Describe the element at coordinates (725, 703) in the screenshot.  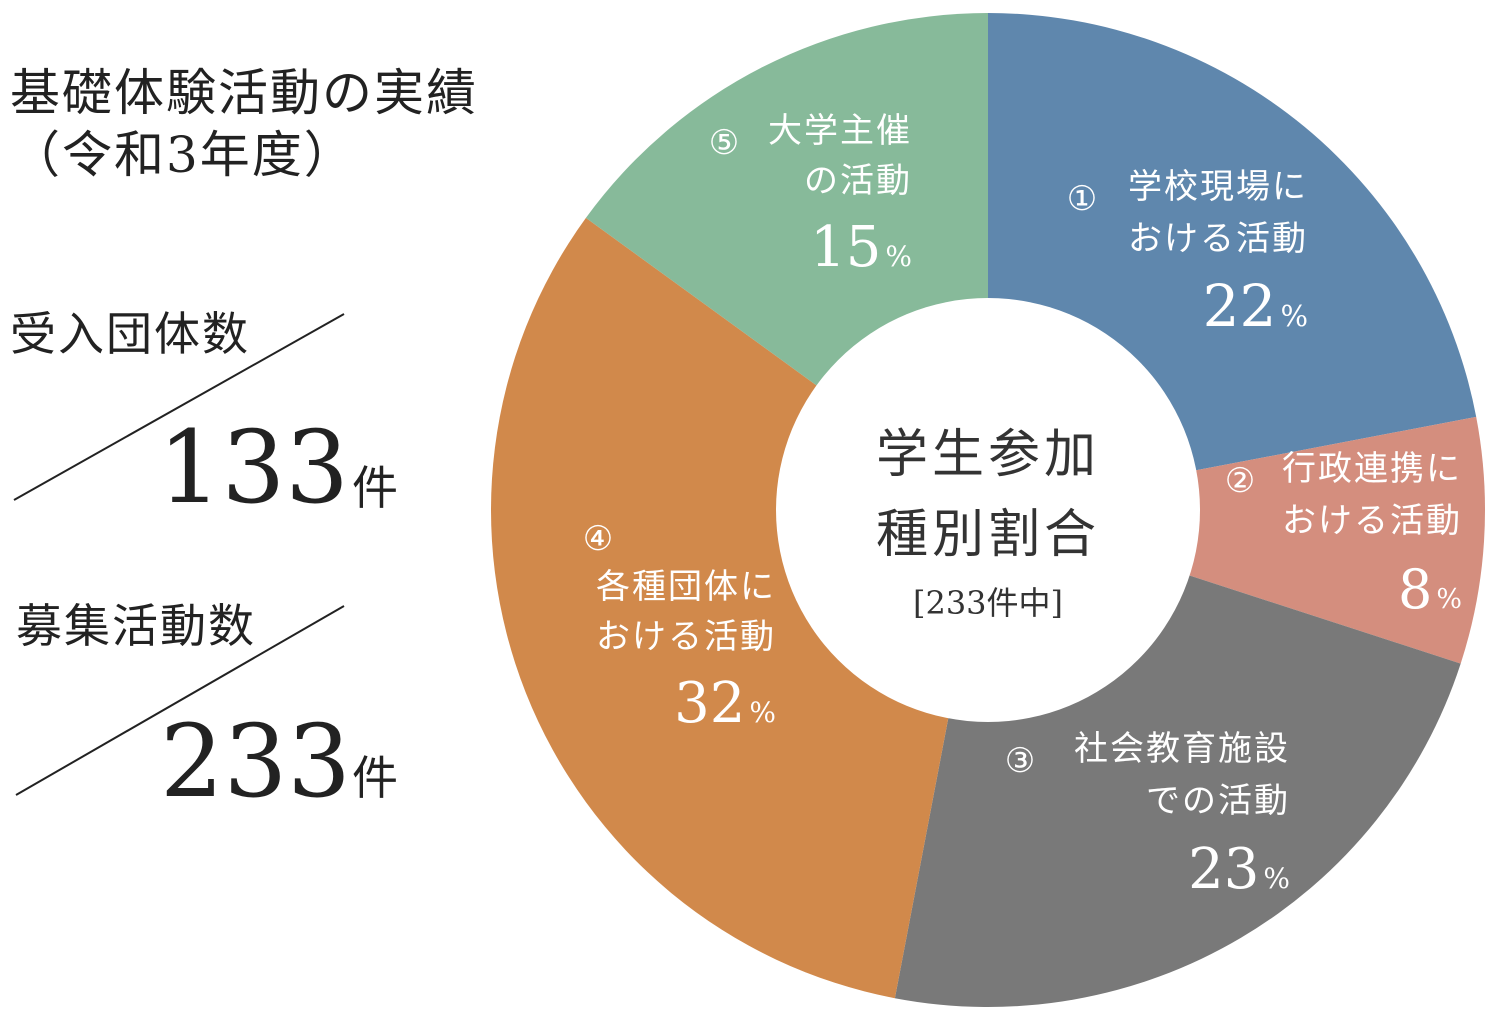
I see `data-label-4: 32%` at that location.